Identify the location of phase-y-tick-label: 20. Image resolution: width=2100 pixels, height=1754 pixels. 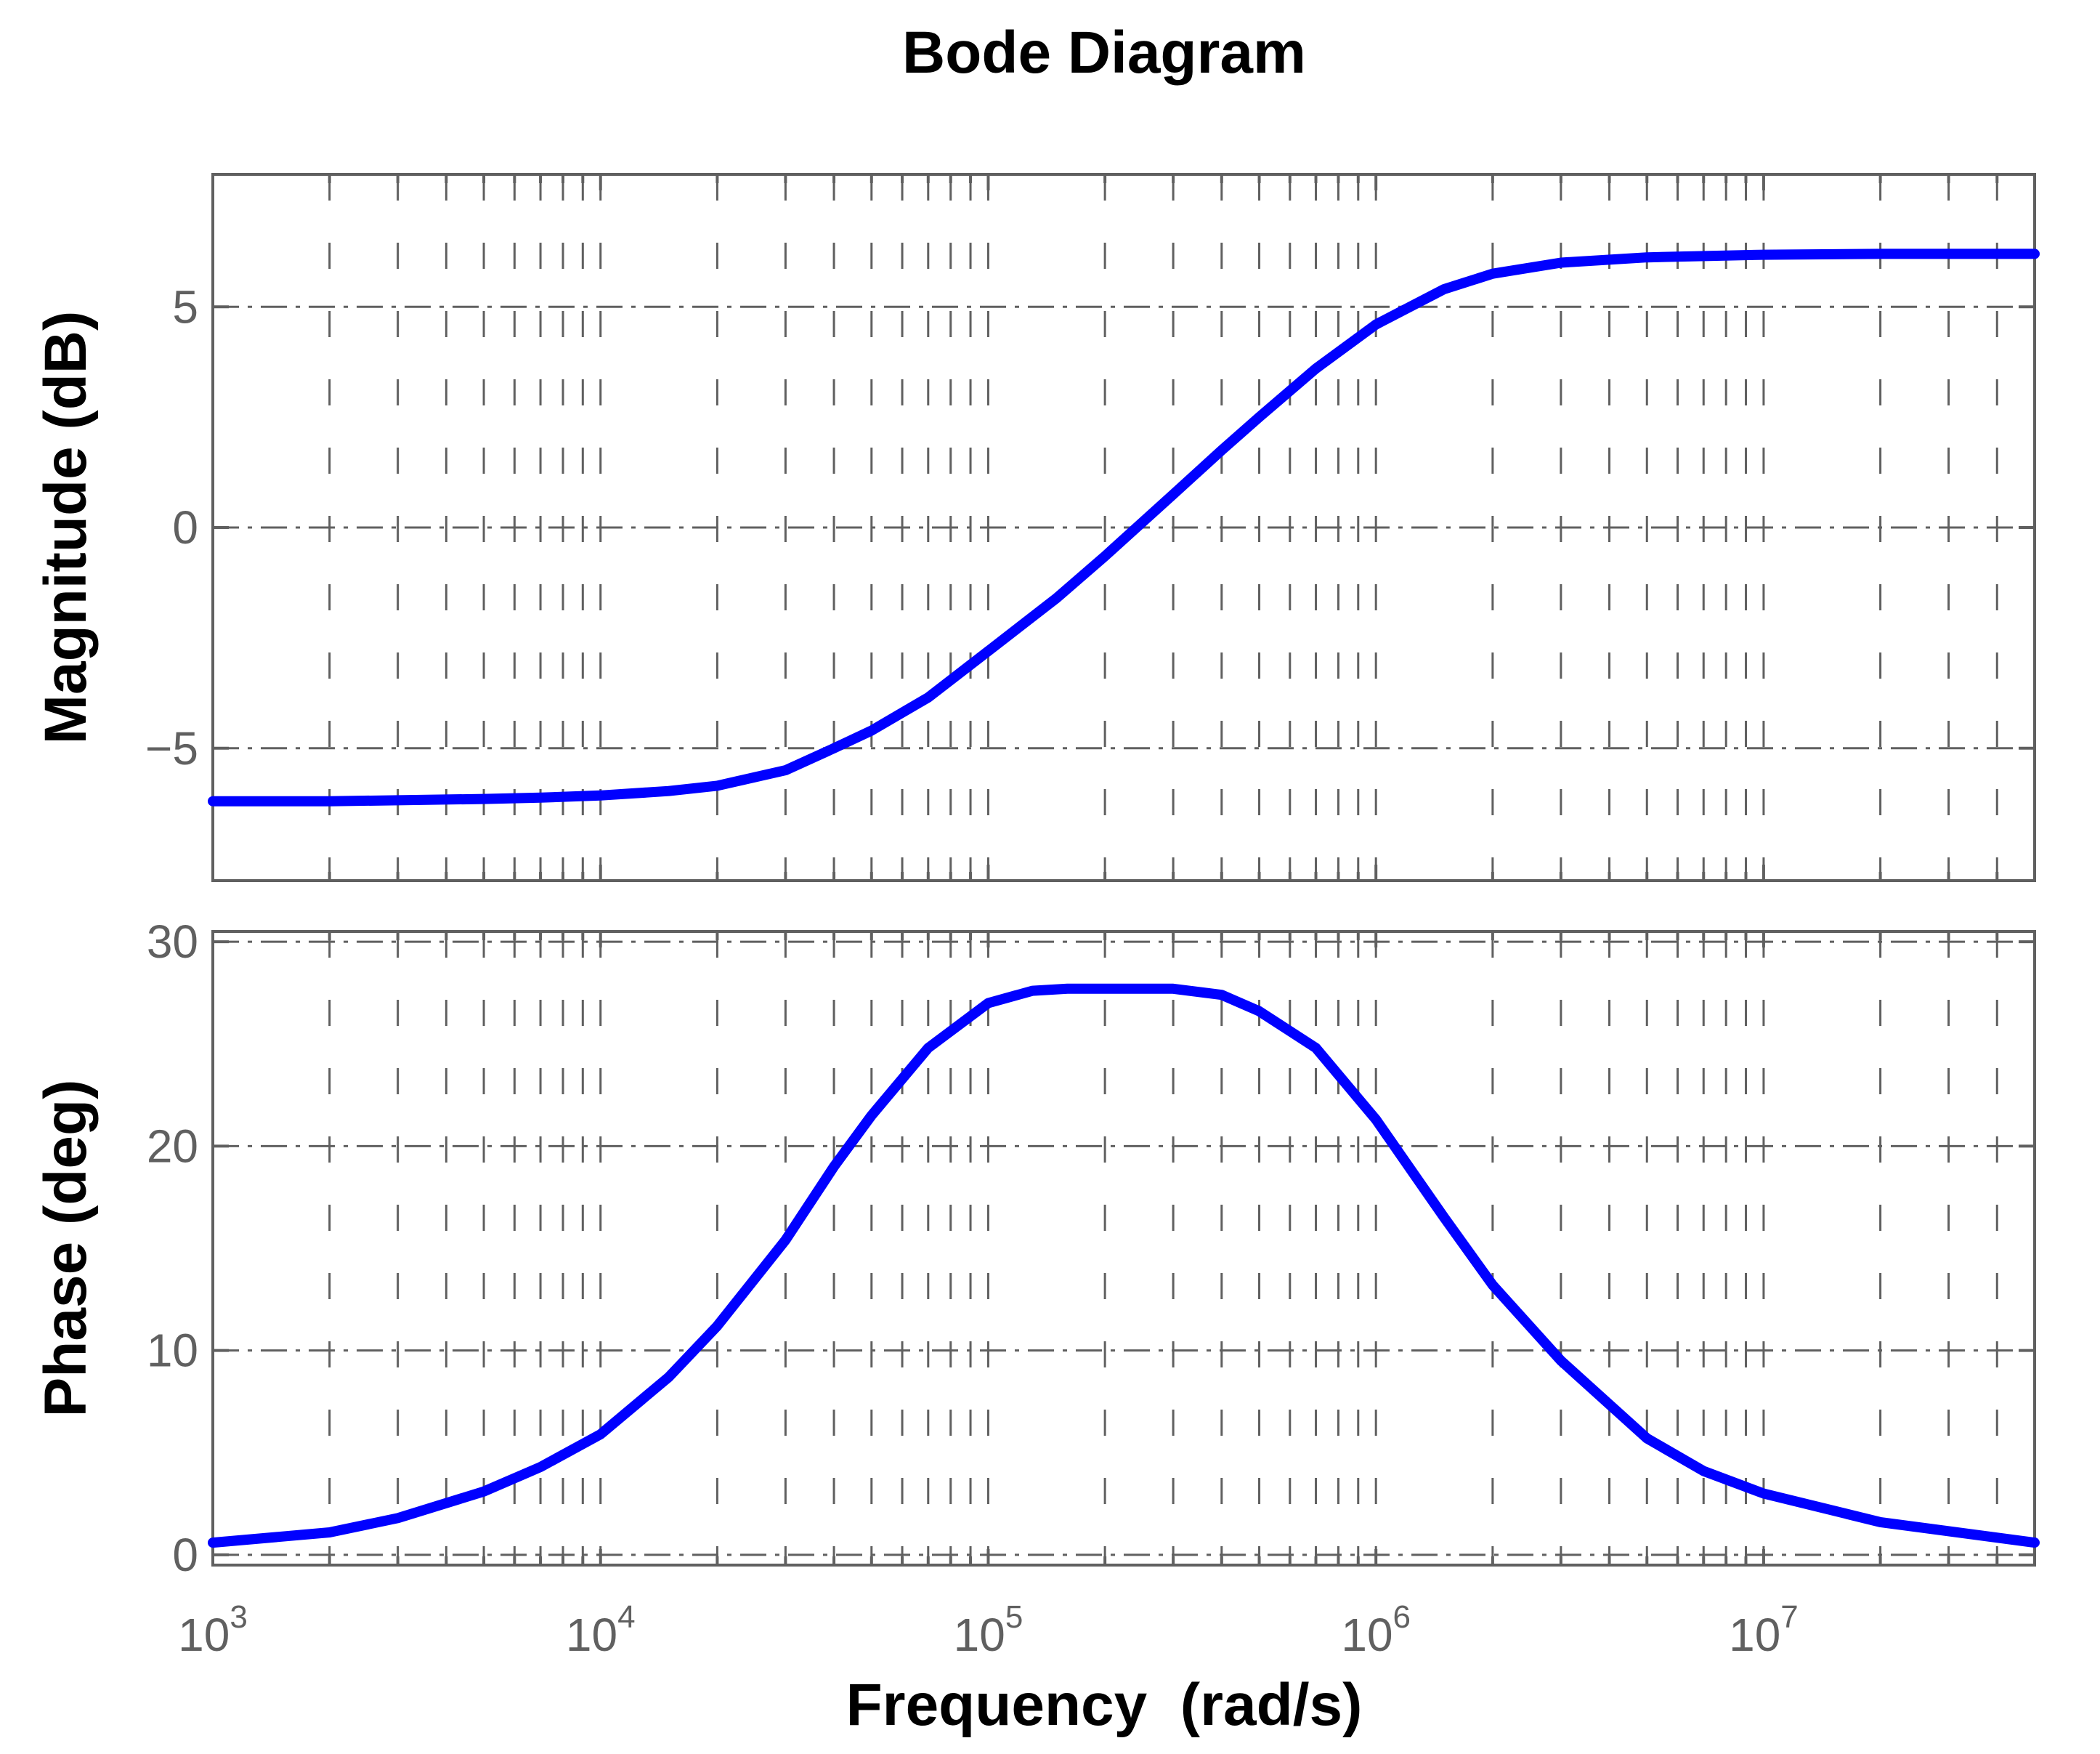
(172, 1146).